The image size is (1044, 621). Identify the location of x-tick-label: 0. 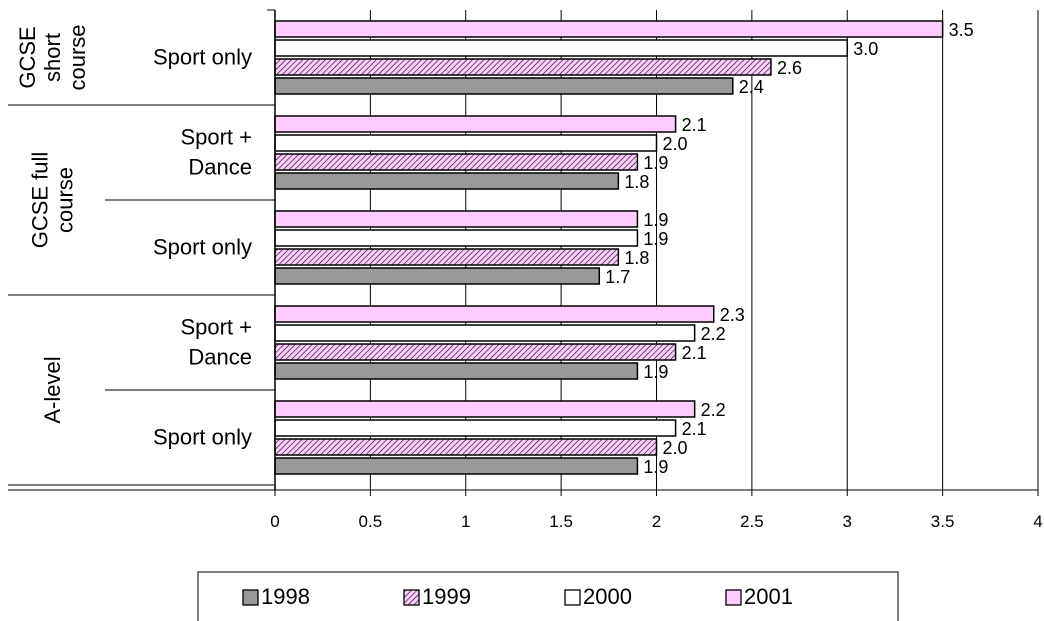
(274, 521).